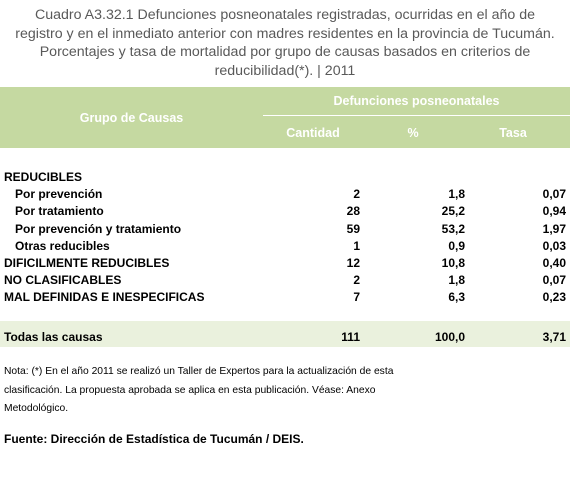 This screenshot has width=570, height=499. Describe the element at coordinates (285, 70) in the screenshot. I see `title-line: reducibilidad(*). | 2011` at that location.